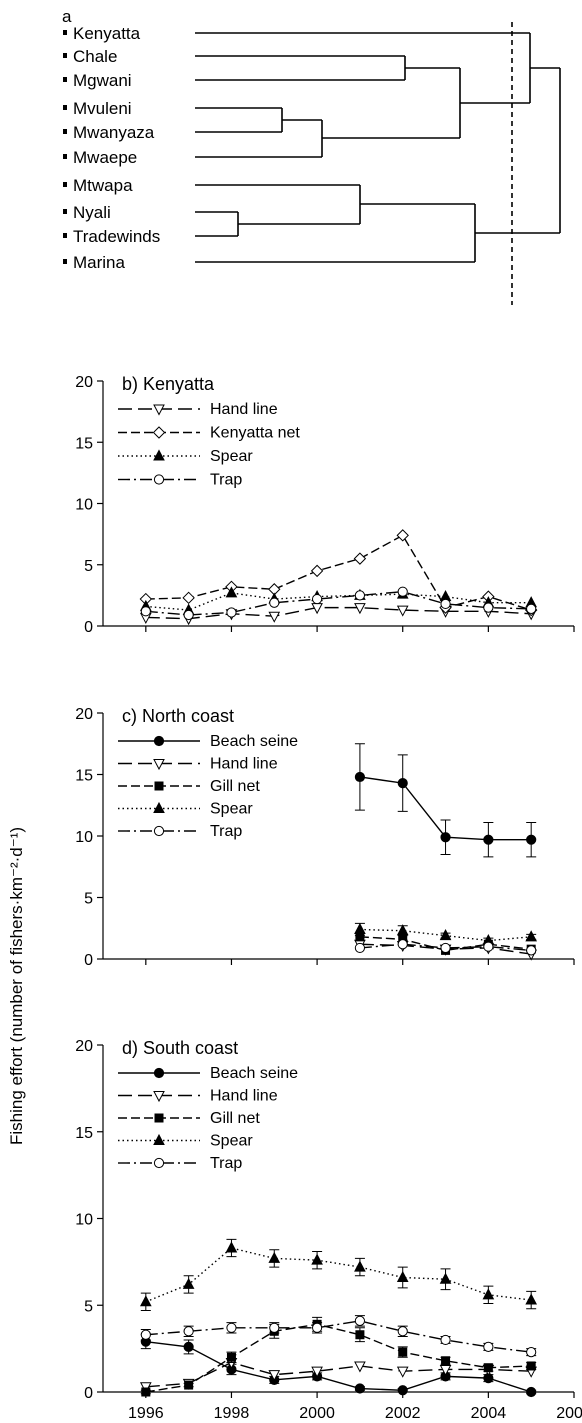  Describe the element at coordinates (244, 1096) in the screenshot. I see `legend-label: Hand line` at that location.